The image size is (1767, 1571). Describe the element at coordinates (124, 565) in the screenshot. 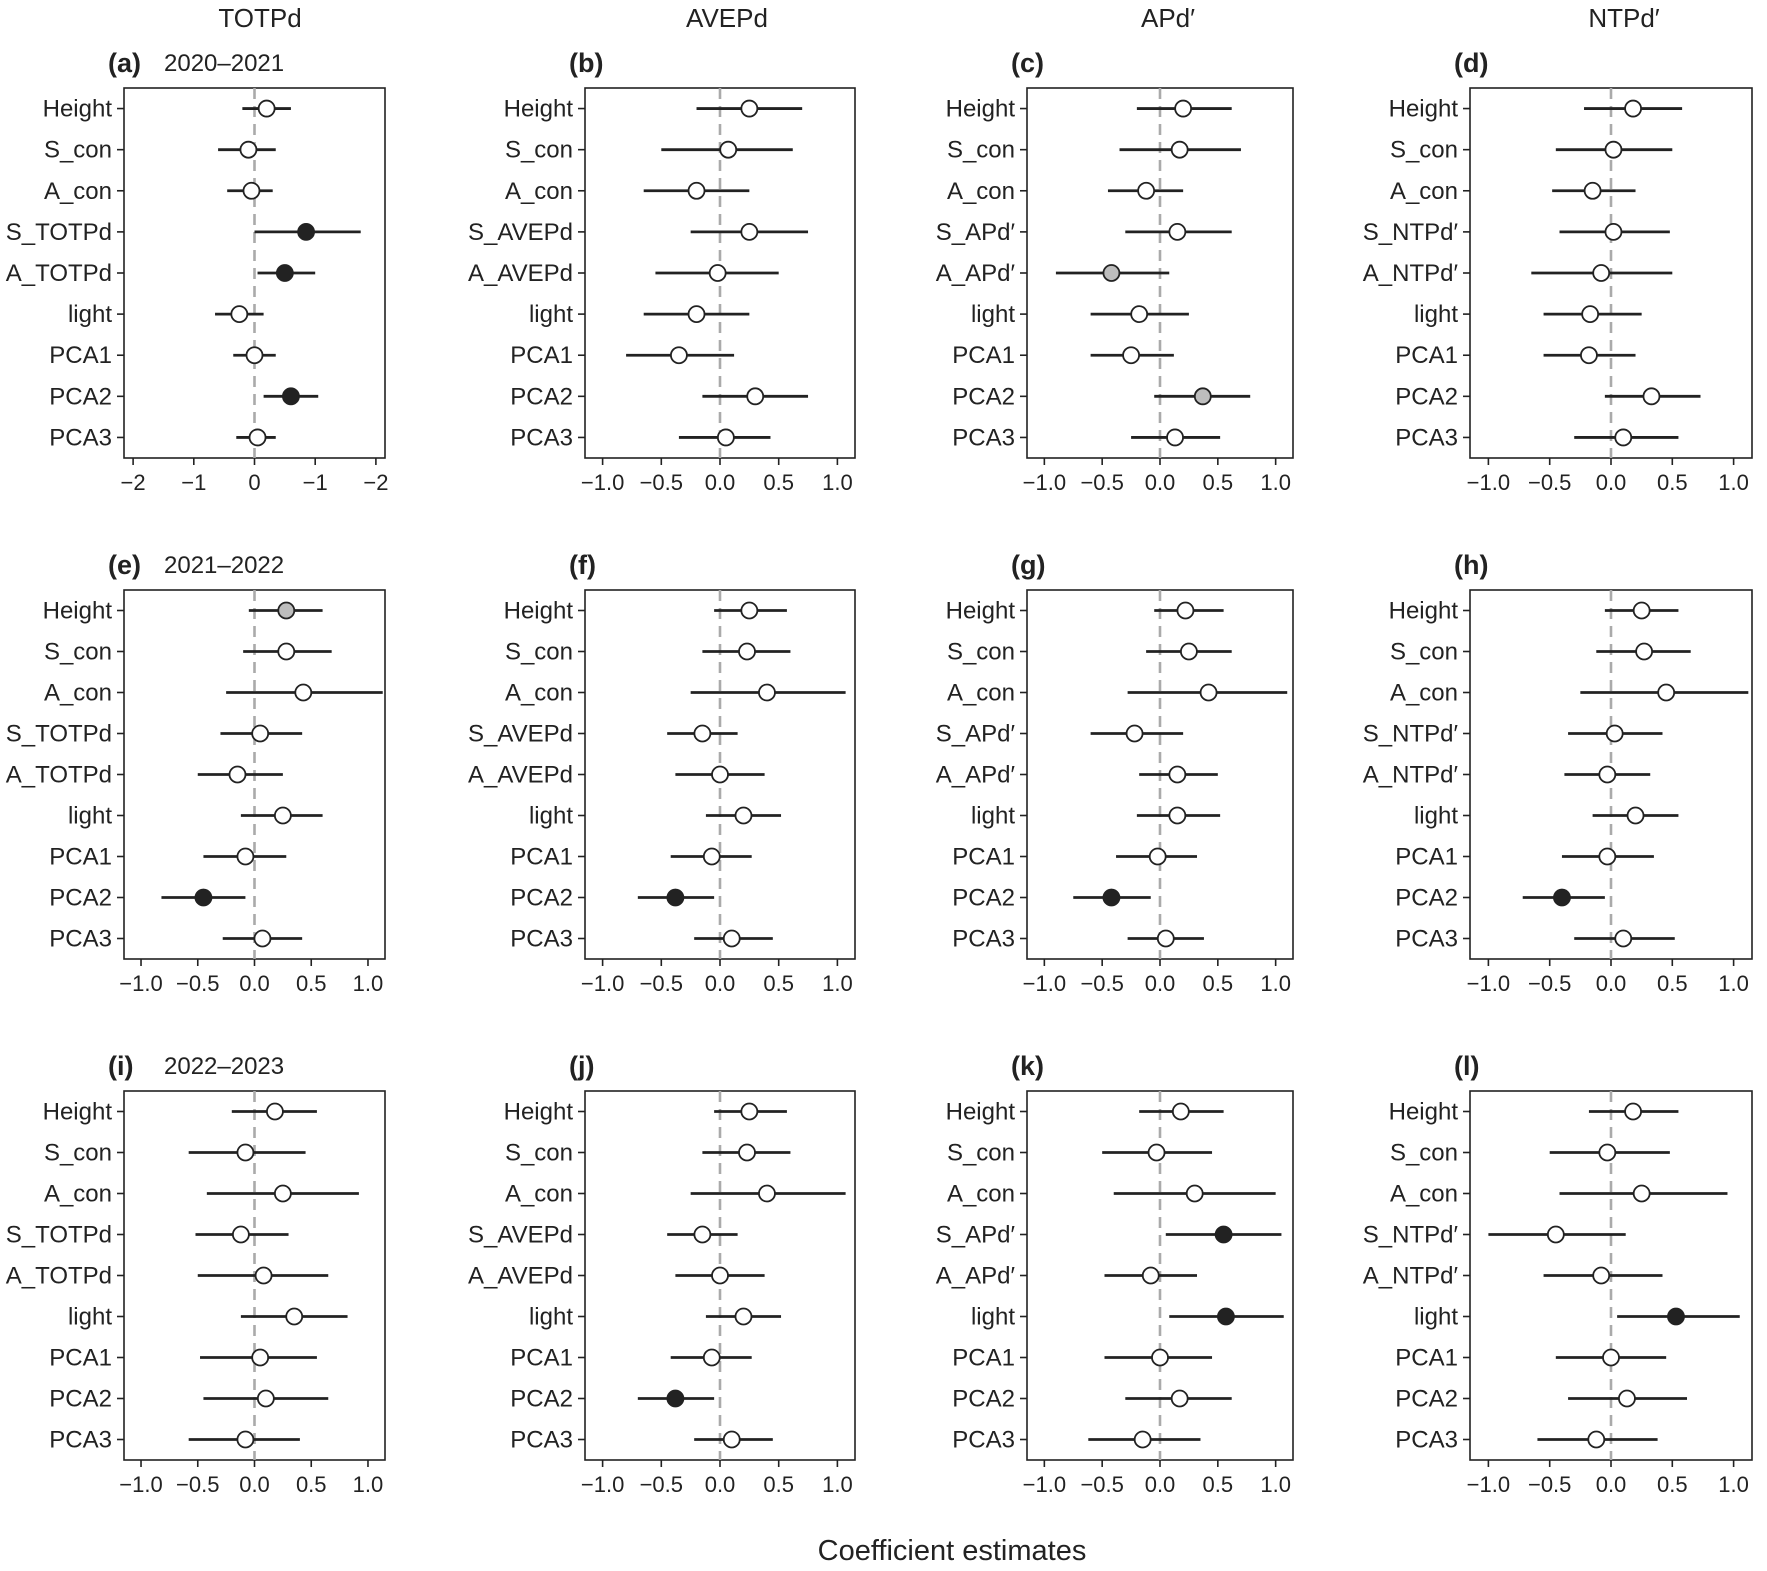

I see `panel-tag: (e)` at that location.